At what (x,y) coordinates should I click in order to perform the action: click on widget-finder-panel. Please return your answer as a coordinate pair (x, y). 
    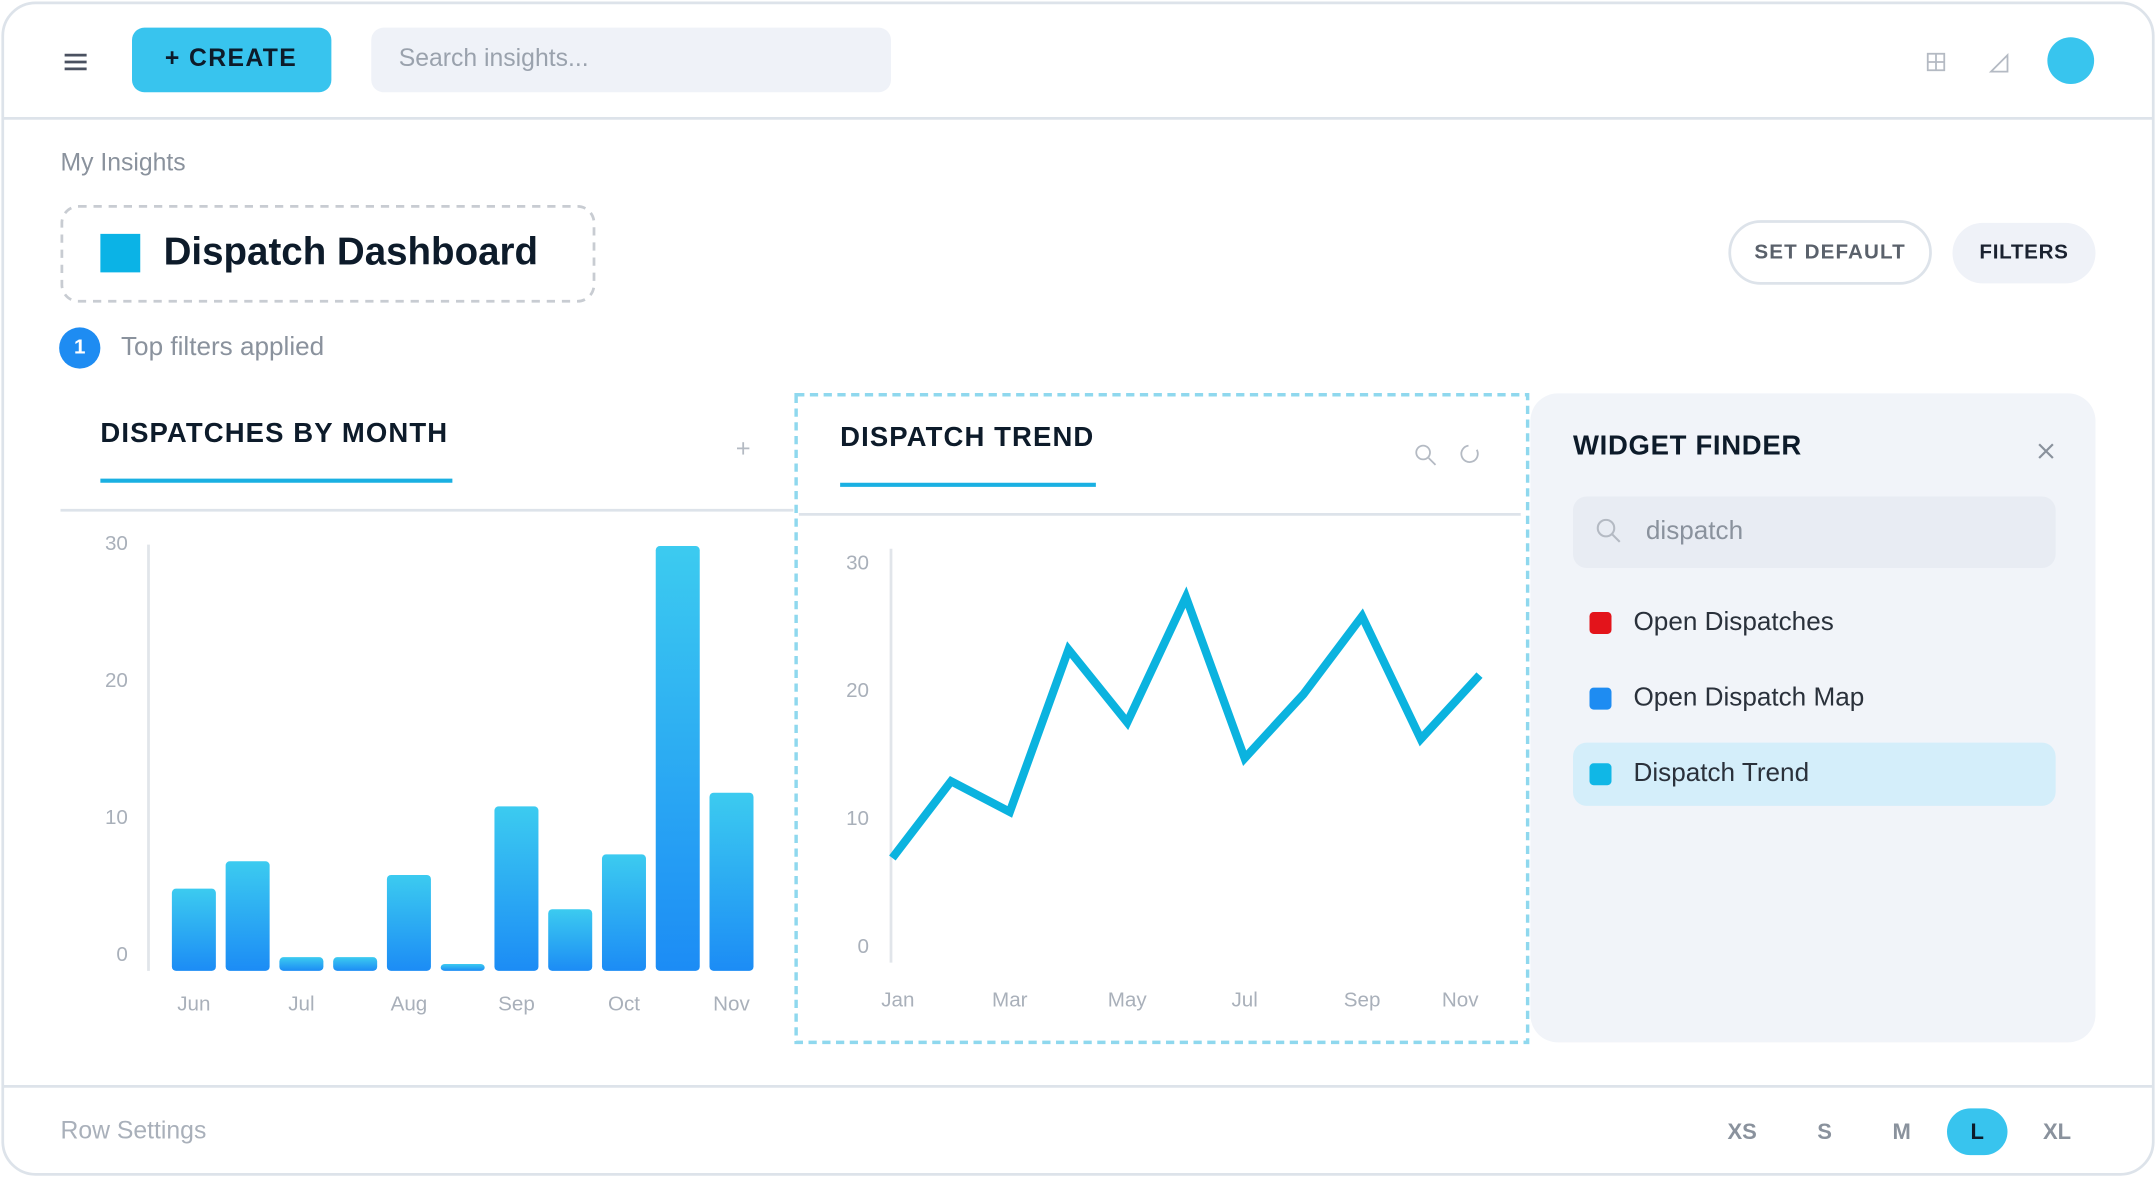
    Looking at the image, I should click on (1813, 718).